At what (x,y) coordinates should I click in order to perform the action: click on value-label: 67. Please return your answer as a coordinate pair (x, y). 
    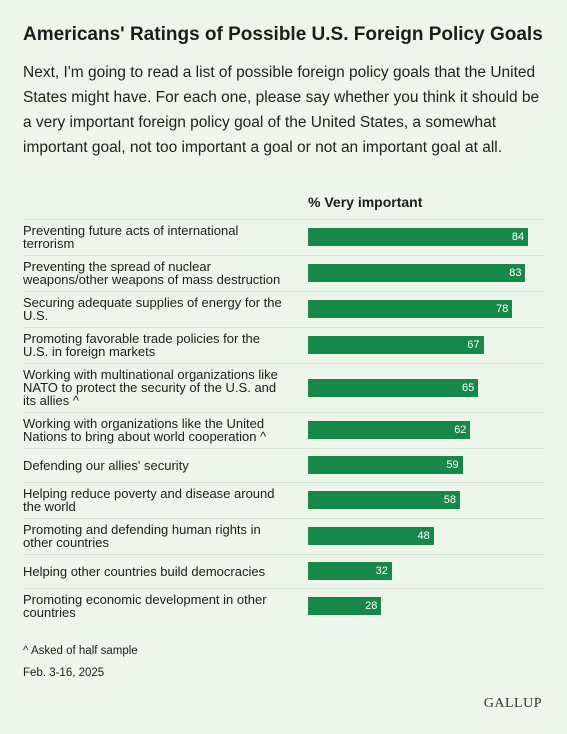
    Looking at the image, I should click on (473, 345).